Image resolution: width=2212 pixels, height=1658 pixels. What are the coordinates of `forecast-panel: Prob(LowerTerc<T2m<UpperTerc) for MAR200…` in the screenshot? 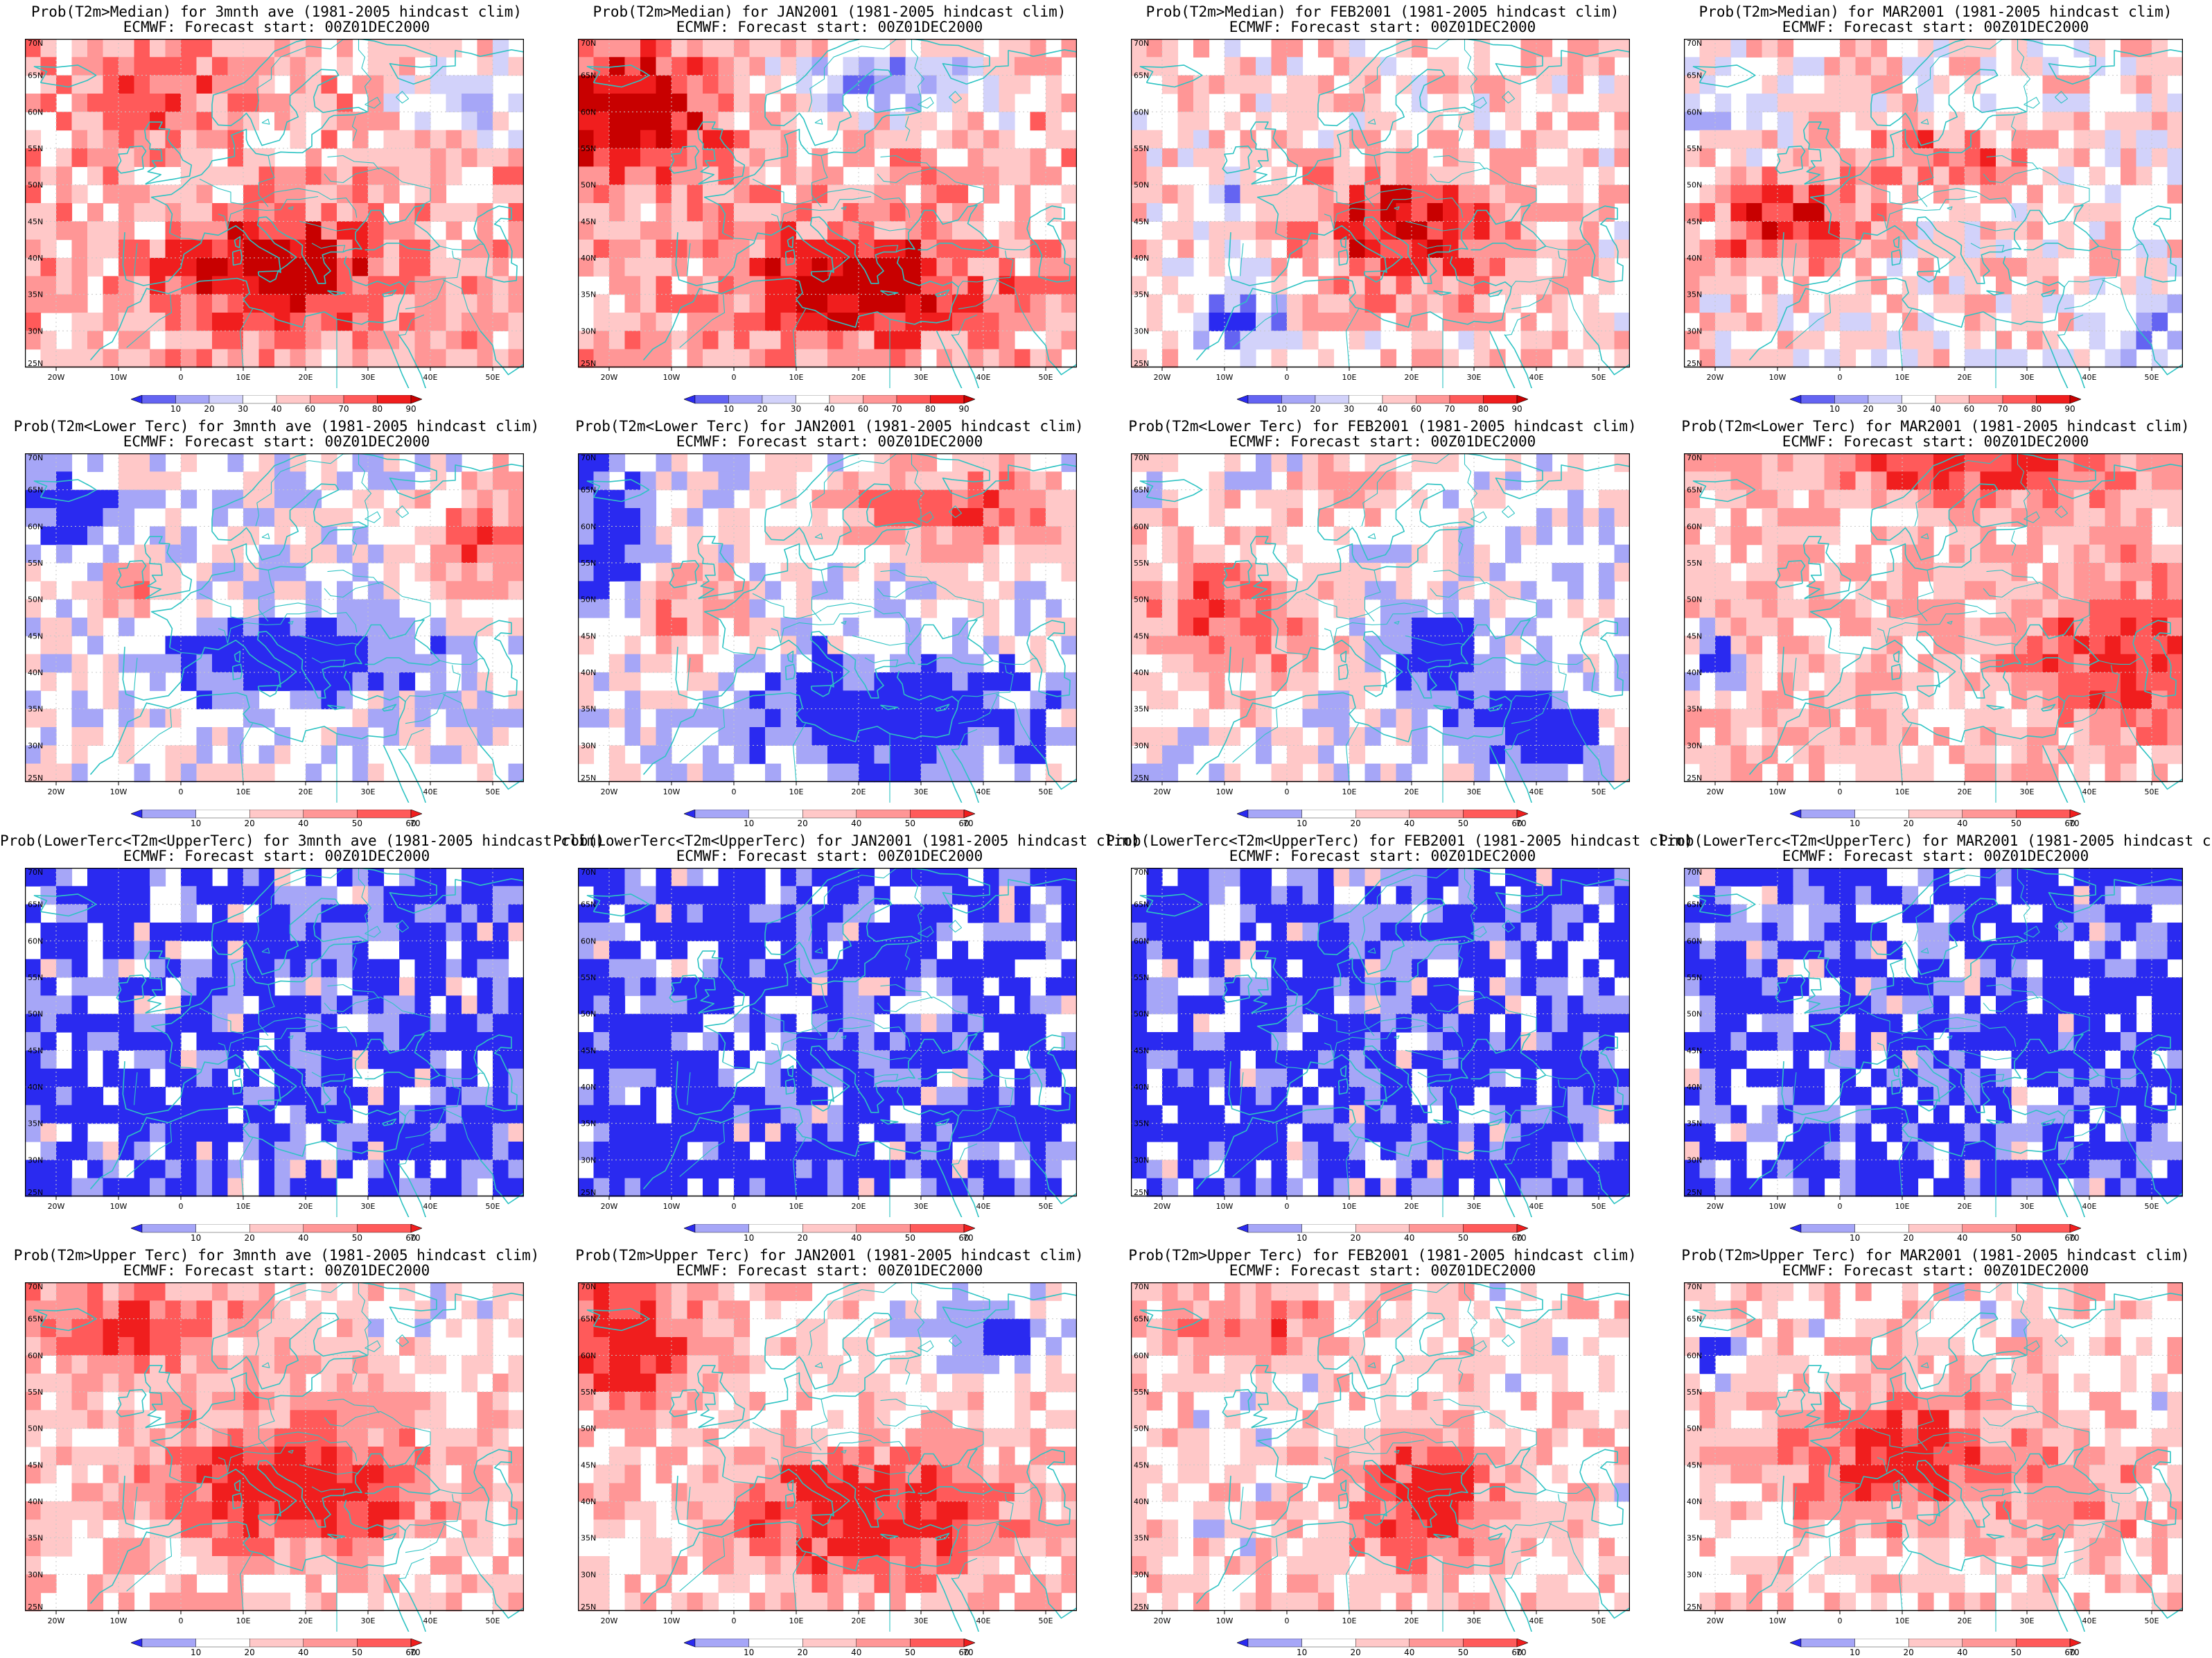 It's located at (1936, 1036).